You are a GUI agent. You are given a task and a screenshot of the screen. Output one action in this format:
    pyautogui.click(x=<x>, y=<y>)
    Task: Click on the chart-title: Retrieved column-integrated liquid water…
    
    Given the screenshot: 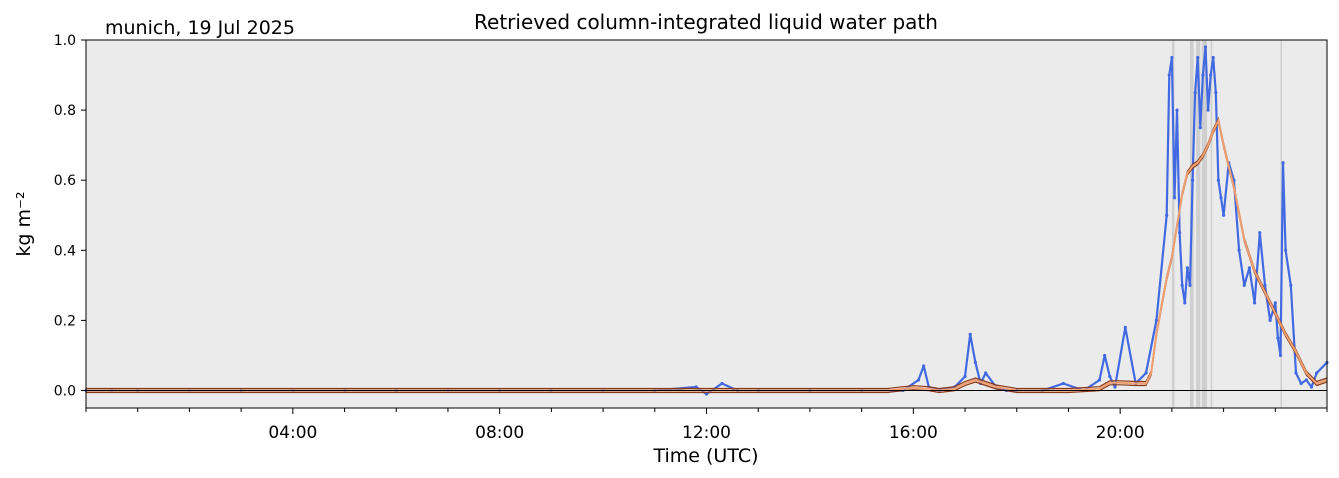 What is the action you would take?
    pyautogui.click(x=706, y=22)
    